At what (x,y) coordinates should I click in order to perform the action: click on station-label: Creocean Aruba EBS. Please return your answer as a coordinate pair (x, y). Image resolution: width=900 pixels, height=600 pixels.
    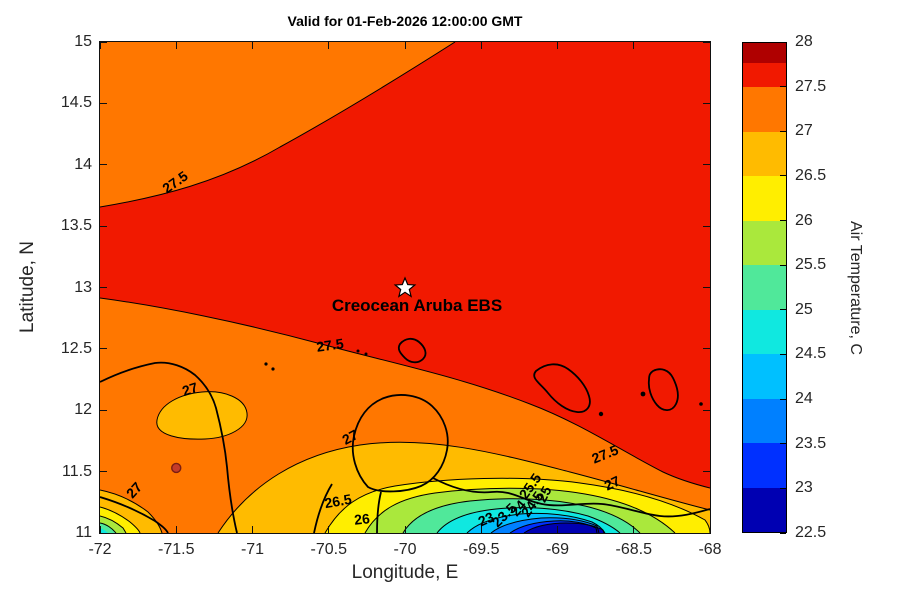
    Looking at the image, I should click on (417, 305).